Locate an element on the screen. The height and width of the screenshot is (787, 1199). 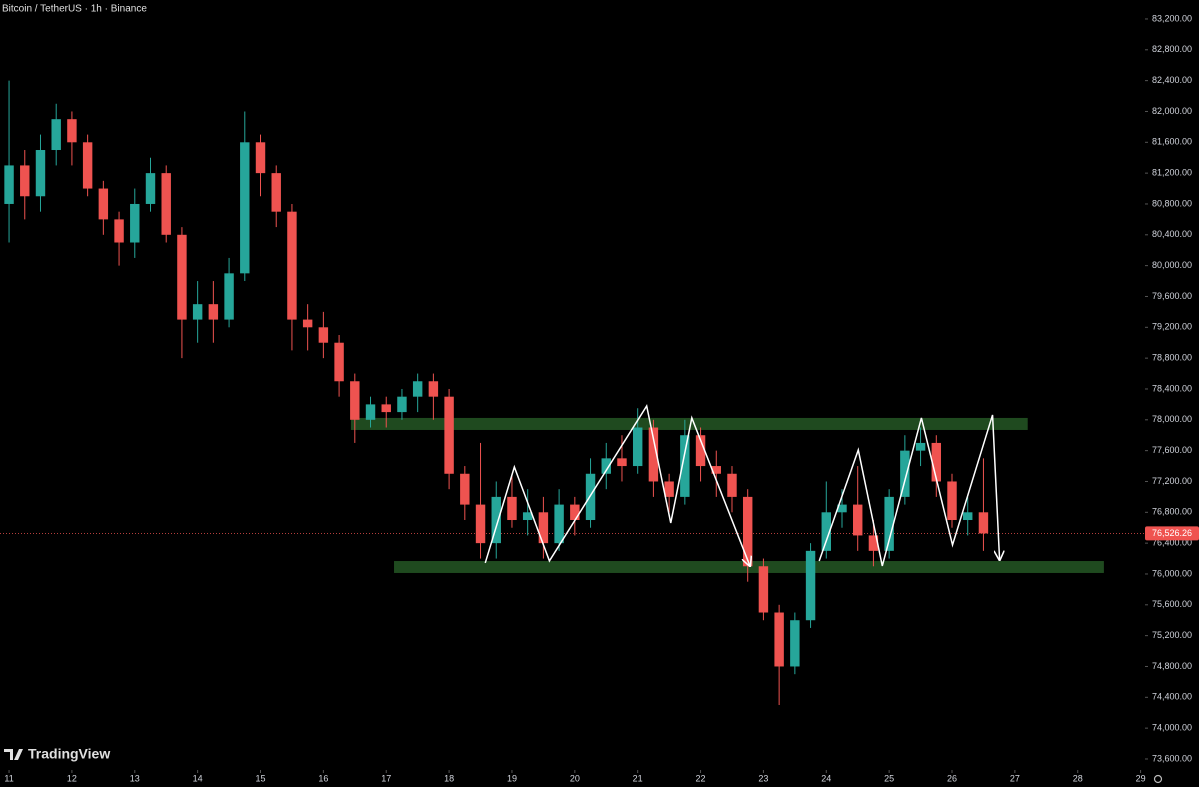
y-tick-label: 79,200.00 is located at coordinates (1172, 327).